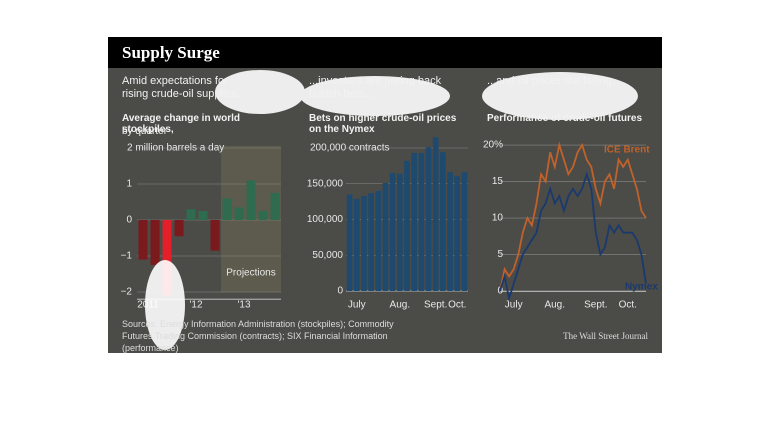  I want to click on credit: The Wall Street Journal, so click(605, 336).